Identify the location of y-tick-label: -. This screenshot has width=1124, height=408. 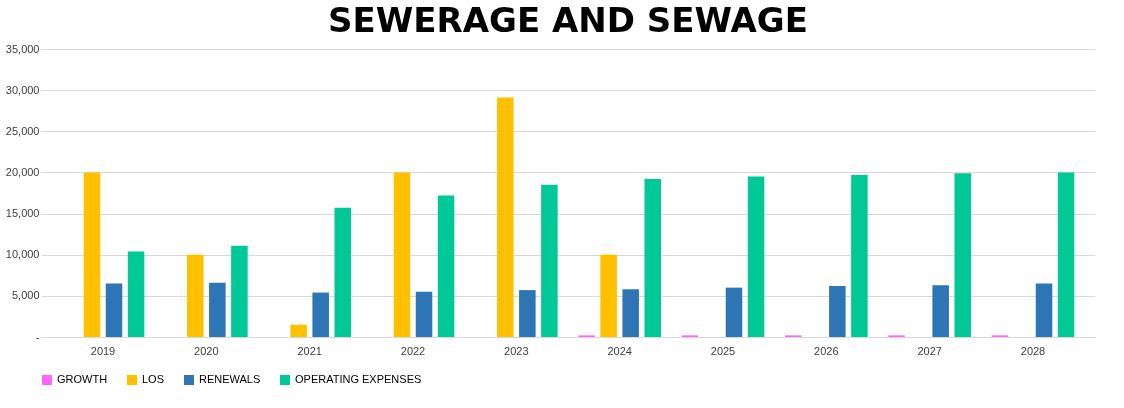
(37, 336).